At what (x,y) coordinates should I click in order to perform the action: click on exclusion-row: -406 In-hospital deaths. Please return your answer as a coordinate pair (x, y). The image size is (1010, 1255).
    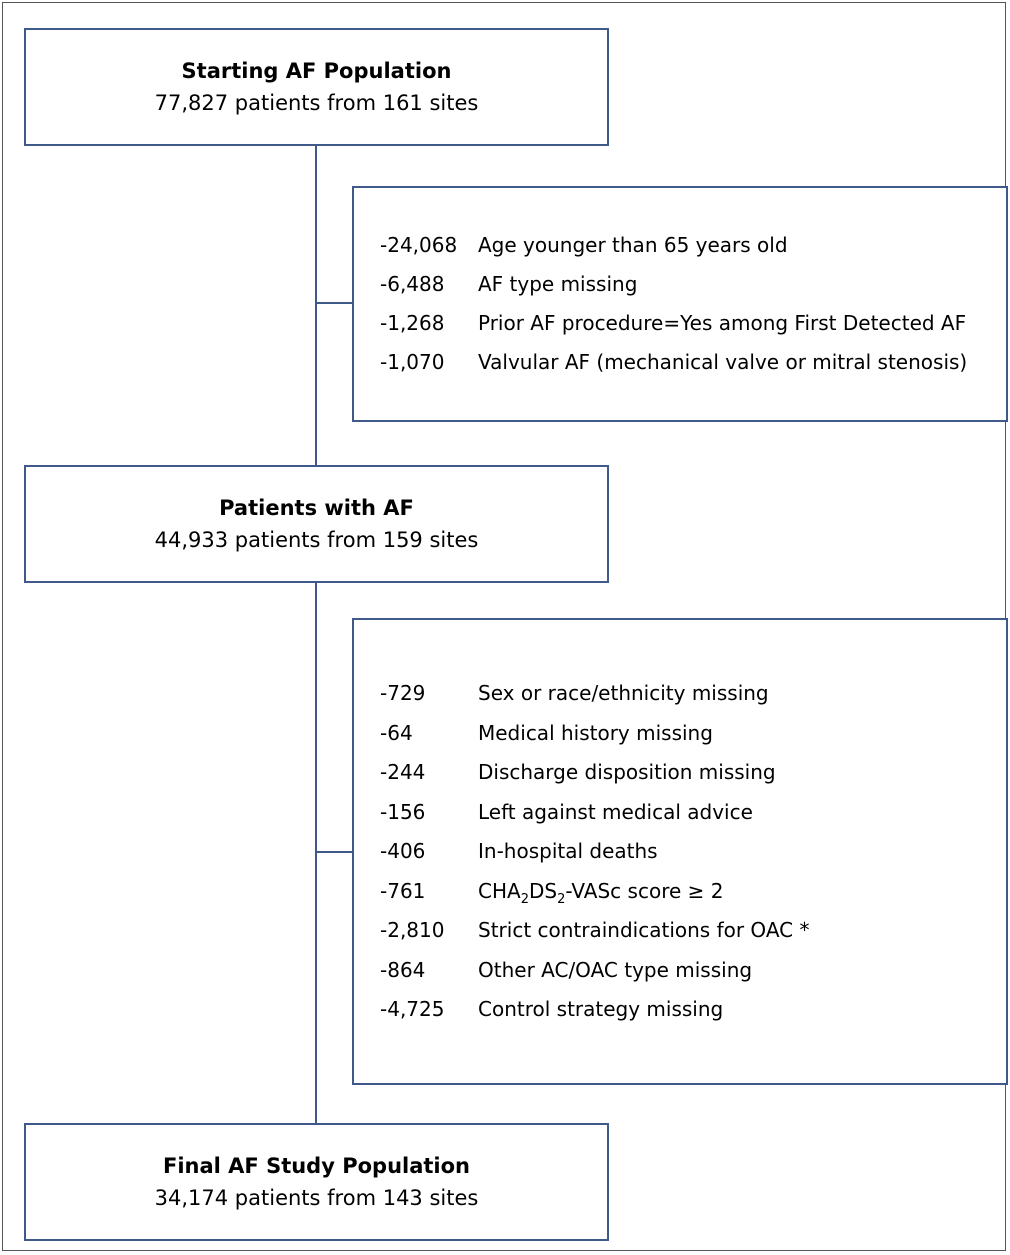
    Looking at the image, I should click on (680, 851).